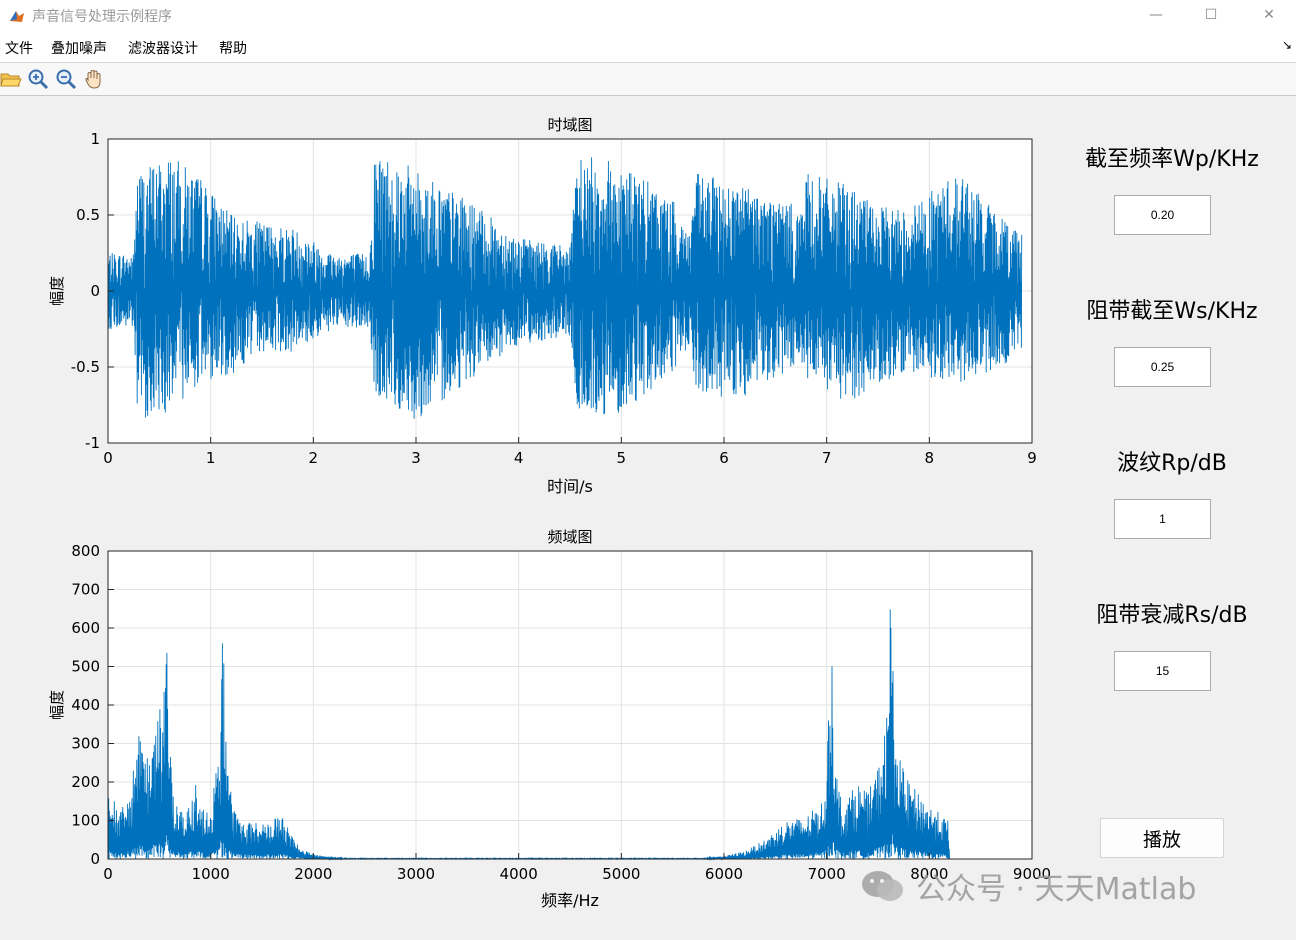 The width and height of the screenshot is (1296, 940). What do you see at coordinates (1269, 15) in the screenshot?
I see `close-button: ✕` at bounding box center [1269, 15].